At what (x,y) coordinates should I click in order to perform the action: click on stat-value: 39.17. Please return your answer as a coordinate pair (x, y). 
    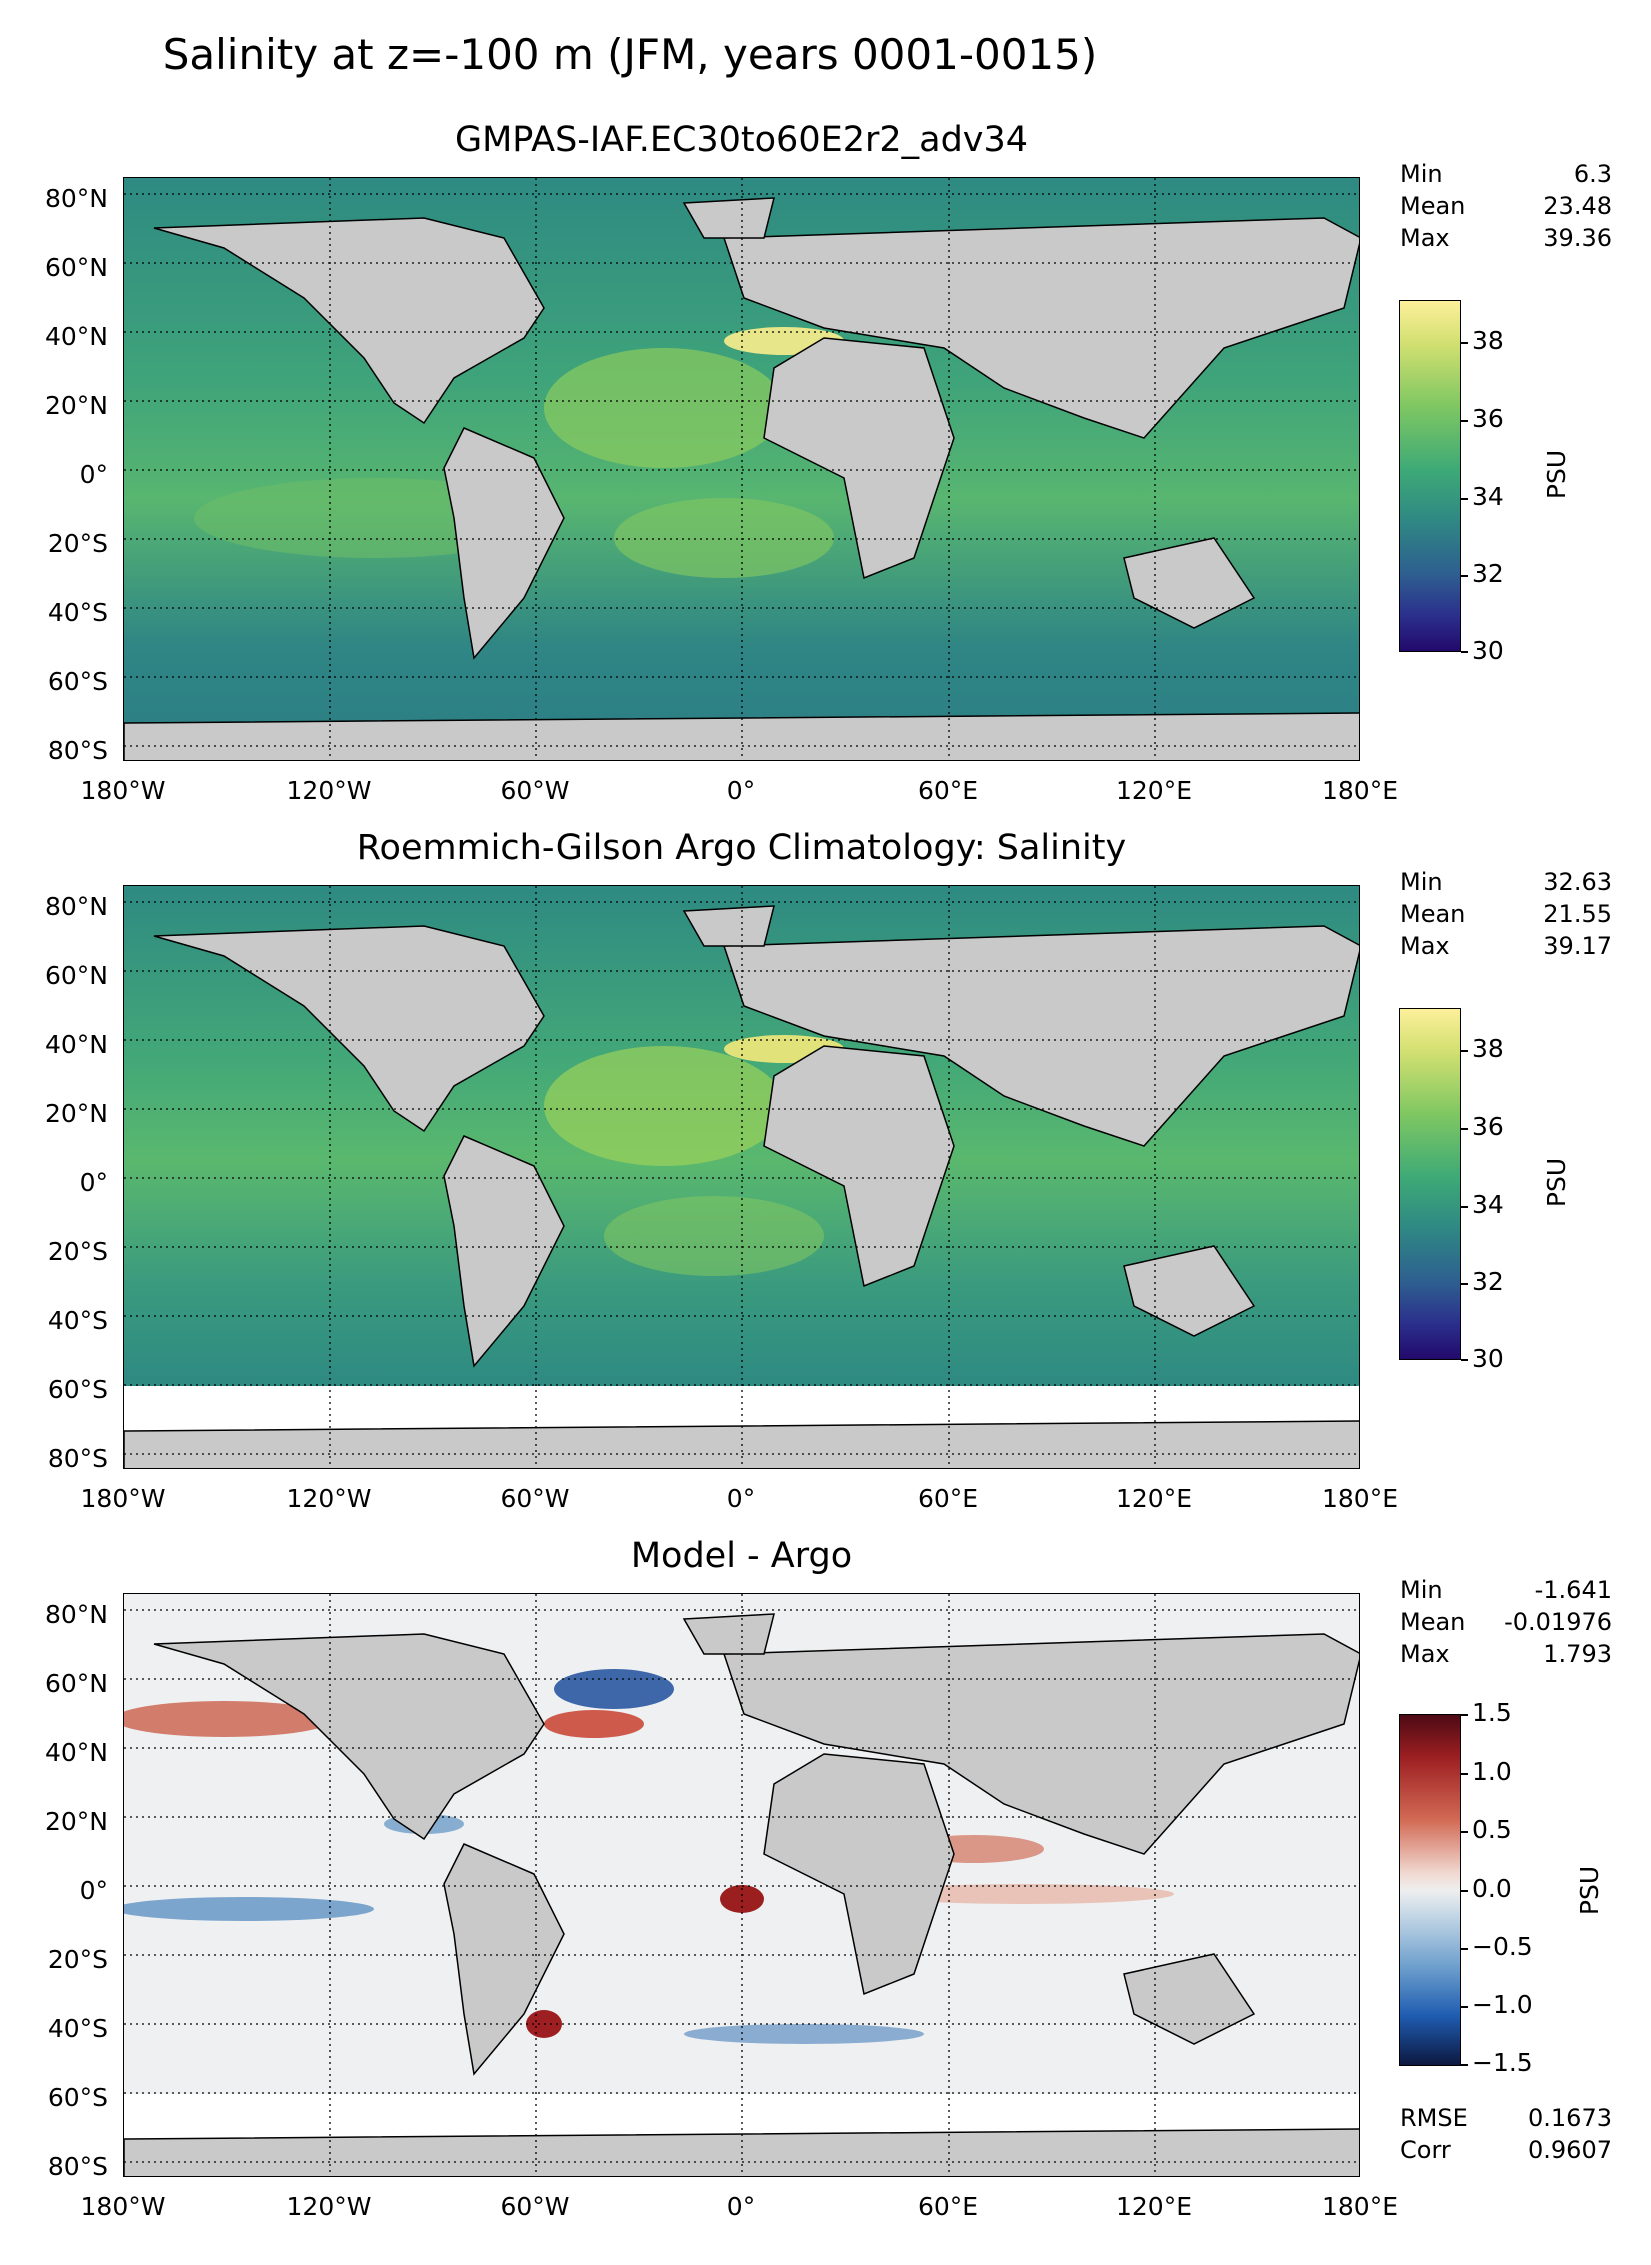
    Looking at the image, I should click on (1577, 946).